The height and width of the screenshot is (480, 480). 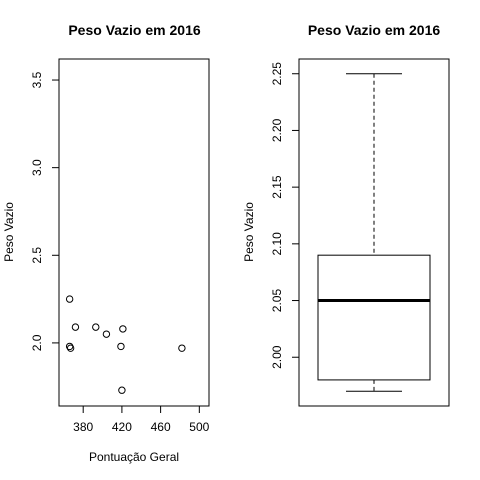 I want to click on scatter-x-tick-label: 380, so click(x=83, y=427).